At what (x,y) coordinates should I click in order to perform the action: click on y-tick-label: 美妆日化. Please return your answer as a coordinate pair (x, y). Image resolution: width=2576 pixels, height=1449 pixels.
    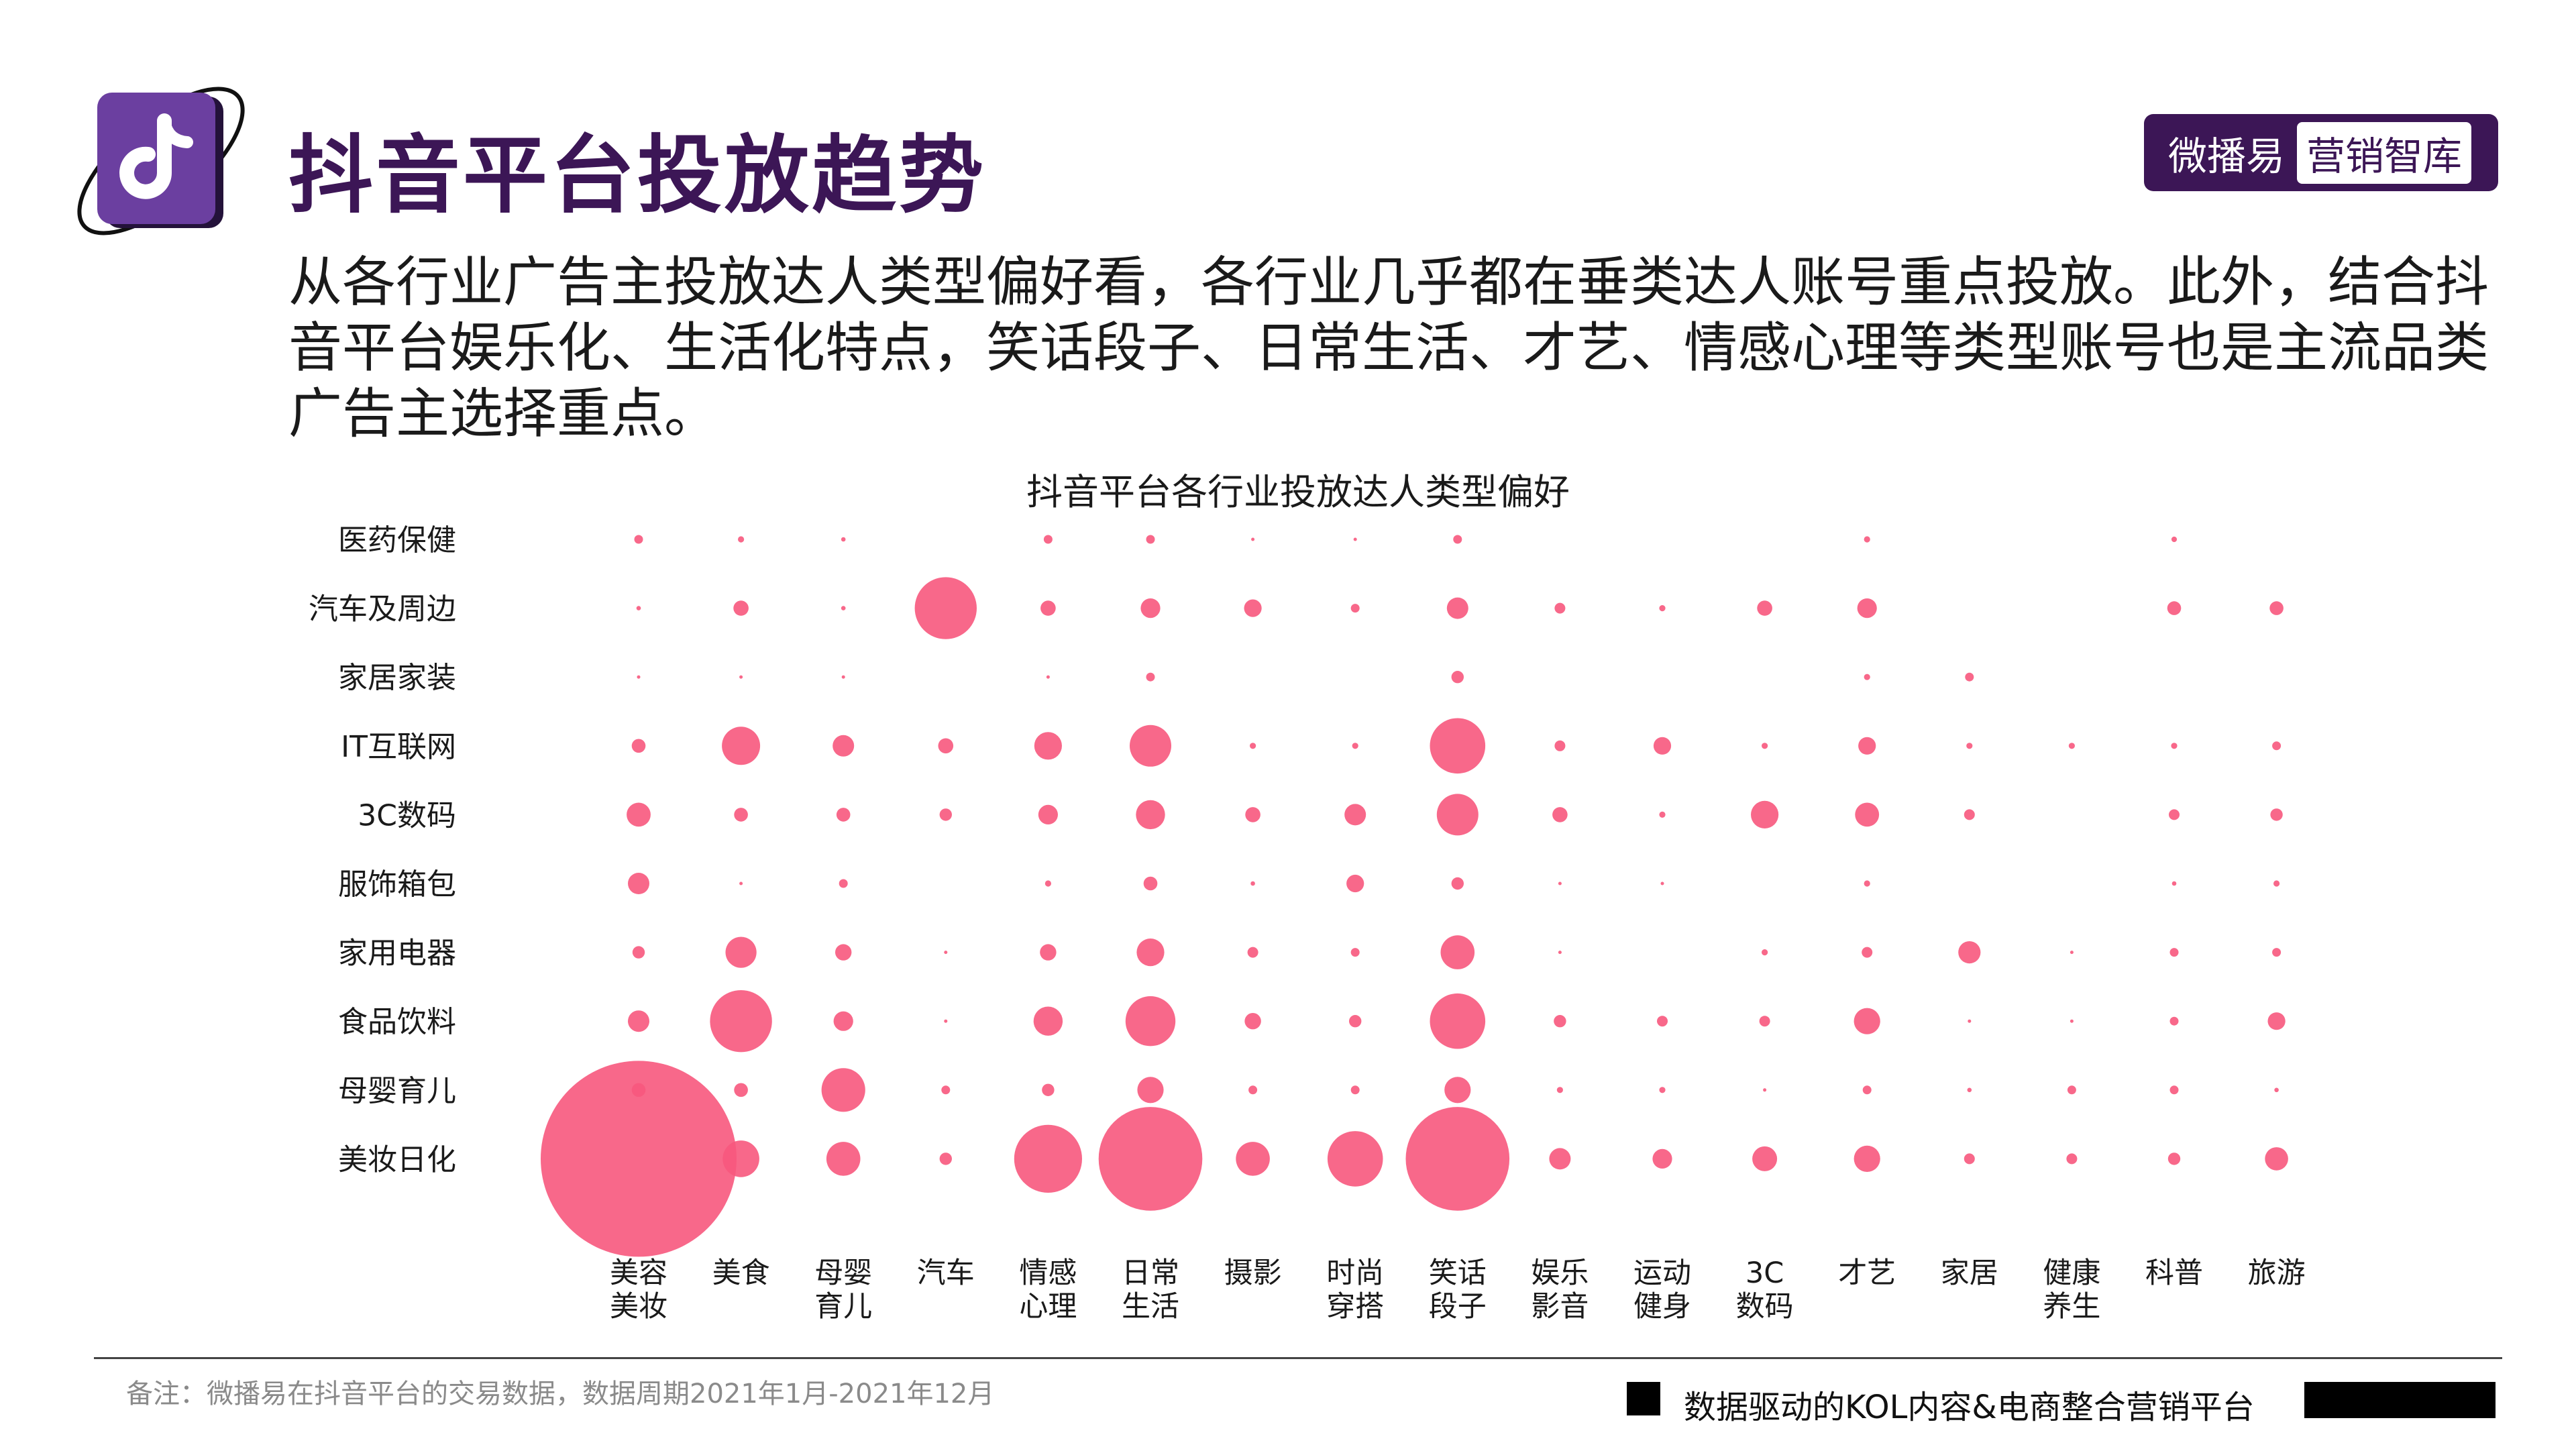
    Looking at the image, I should click on (397, 1159).